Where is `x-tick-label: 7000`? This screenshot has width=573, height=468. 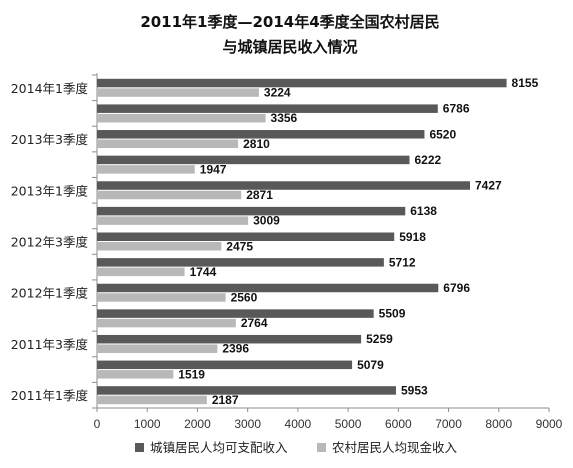 x-tick-label: 7000 is located at coordinates (448, 424).